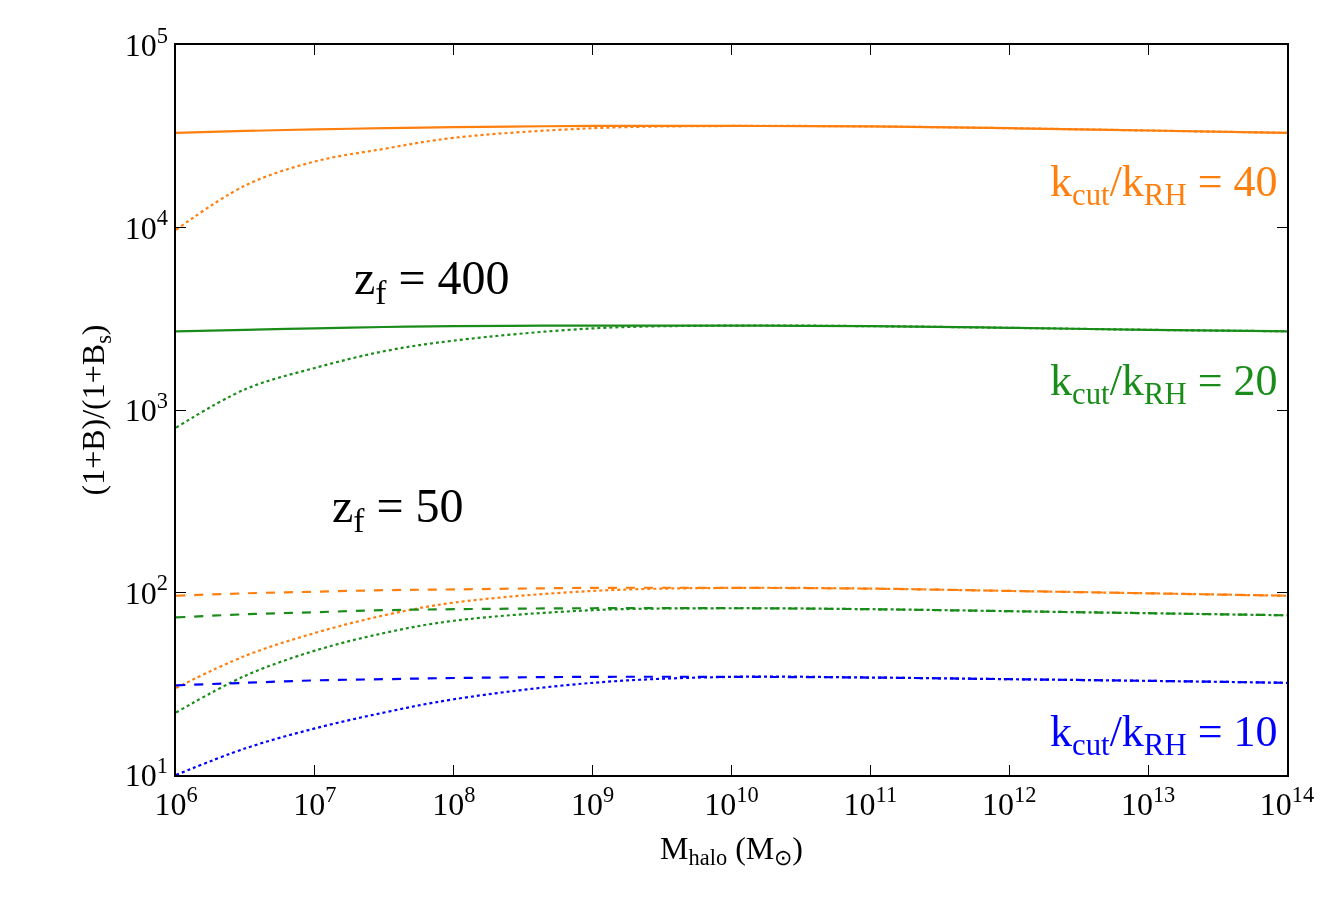  Describe the element at coordinates (454, 802) in the screenshot. I see `x-tick-label: 10$^{8}$` at that location.